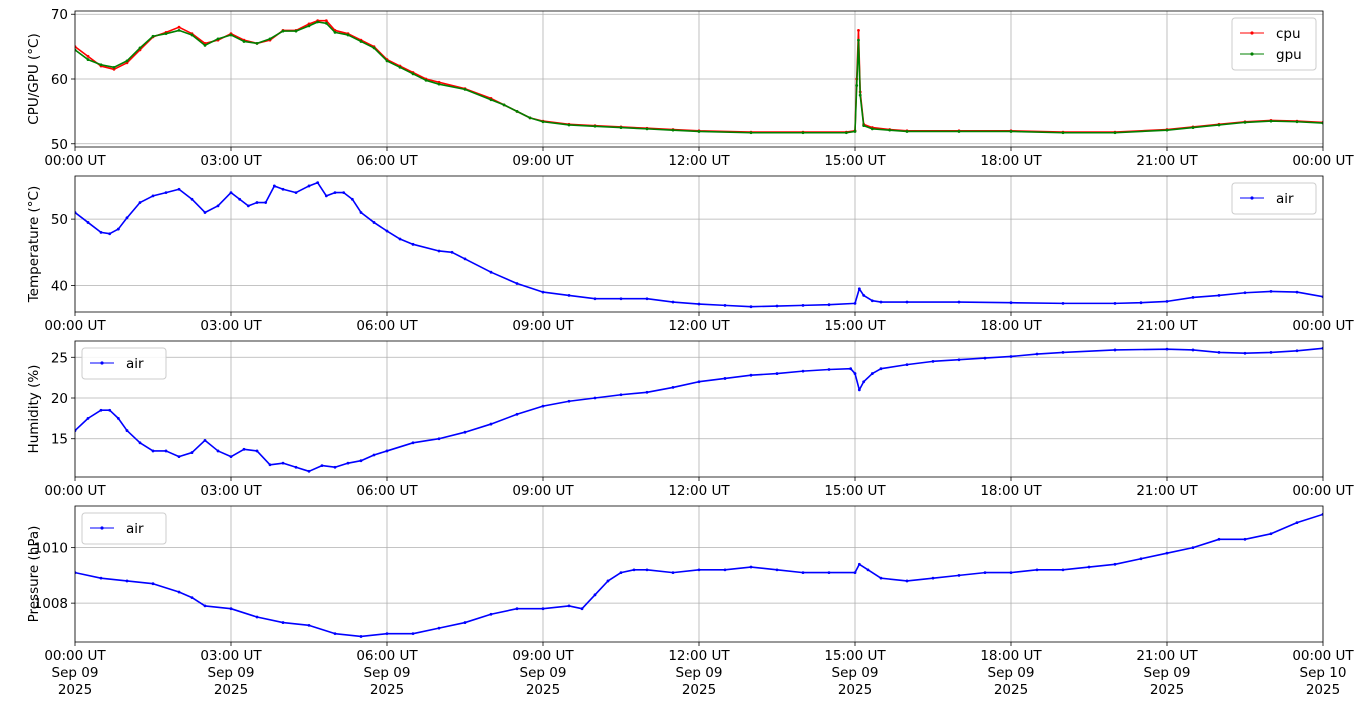 This screenshot has width=1364, height=708. I want to click on x-tick-label: Sep 09, so click(855, 673).